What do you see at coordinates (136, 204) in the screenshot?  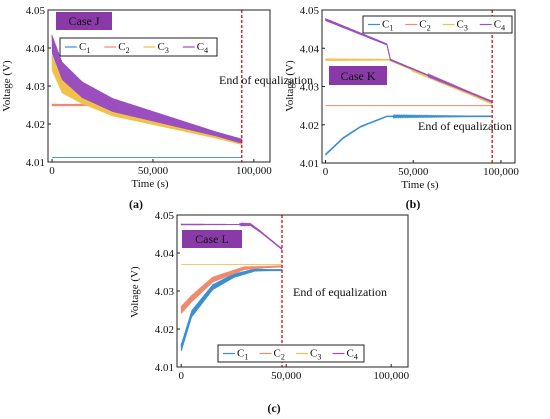 I see `panel-caption: (a)` at bounding box center [136, 204].